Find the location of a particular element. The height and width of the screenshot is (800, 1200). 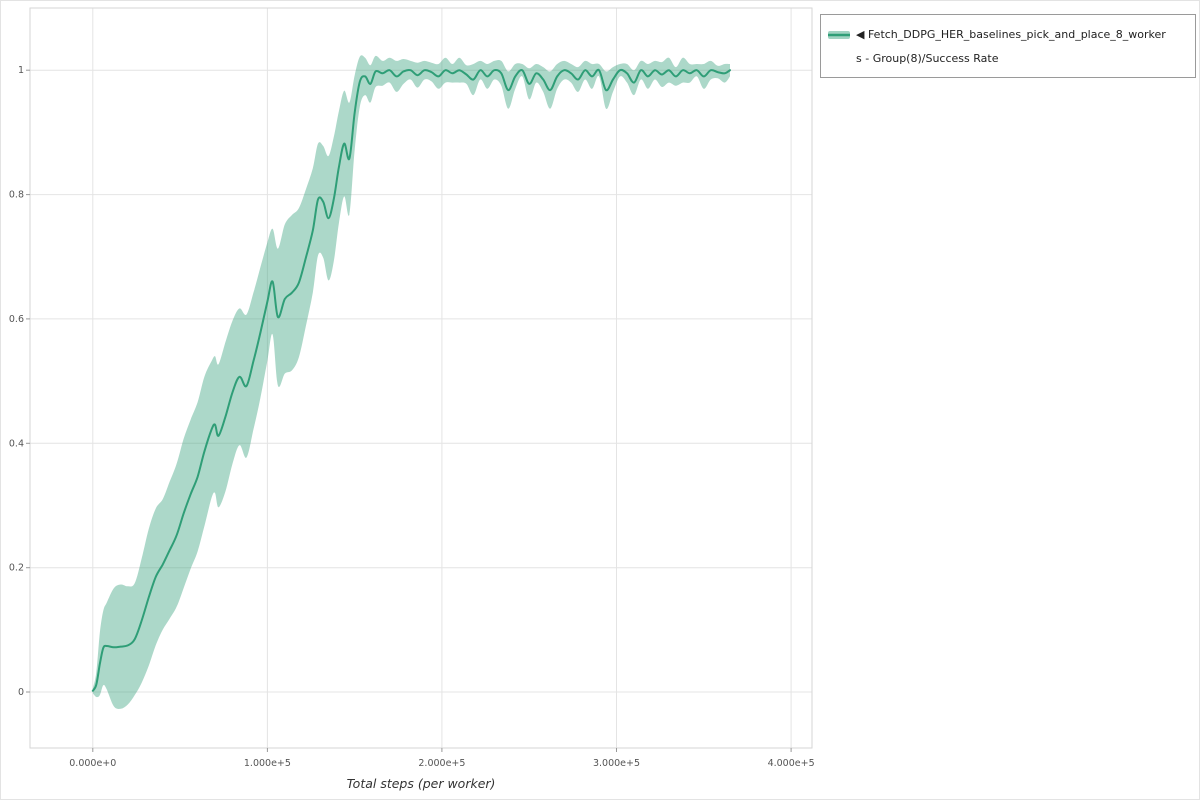

y-tick-label: 0 is located at coordinates (21, 692).